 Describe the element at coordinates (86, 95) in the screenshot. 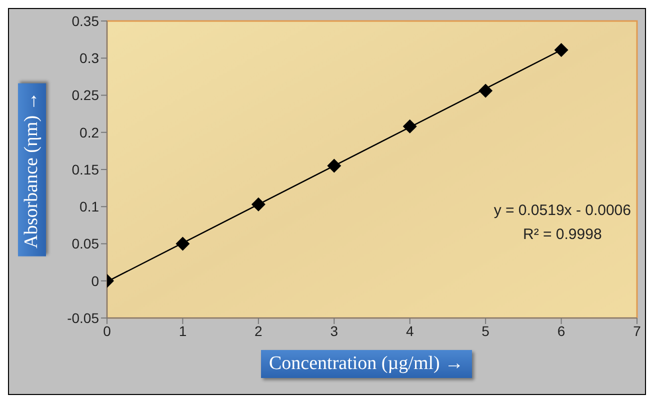

I see `y-tick-label: 0.25` at that location.